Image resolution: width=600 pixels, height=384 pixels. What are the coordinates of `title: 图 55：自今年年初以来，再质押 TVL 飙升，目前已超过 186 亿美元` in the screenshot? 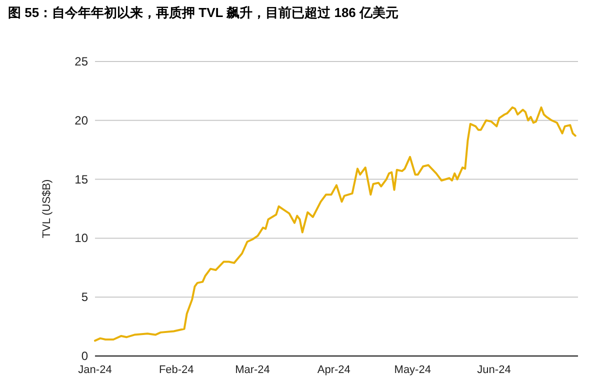 It's located at (203, 12).